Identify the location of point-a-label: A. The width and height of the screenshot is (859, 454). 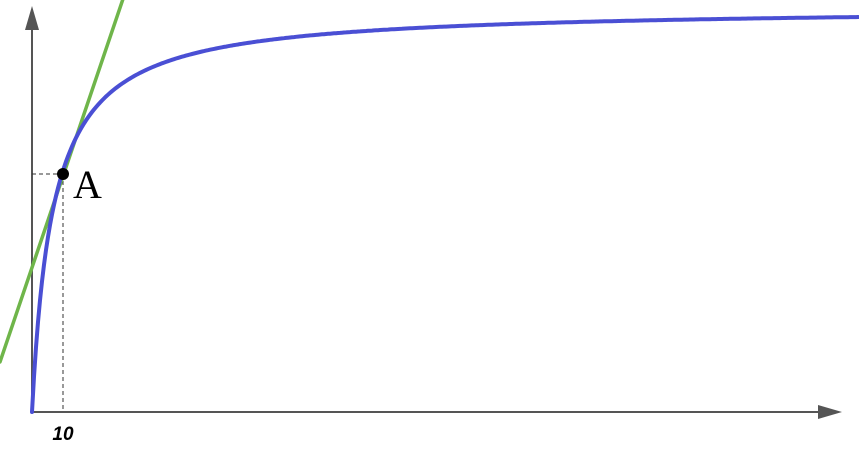
(87, 184).